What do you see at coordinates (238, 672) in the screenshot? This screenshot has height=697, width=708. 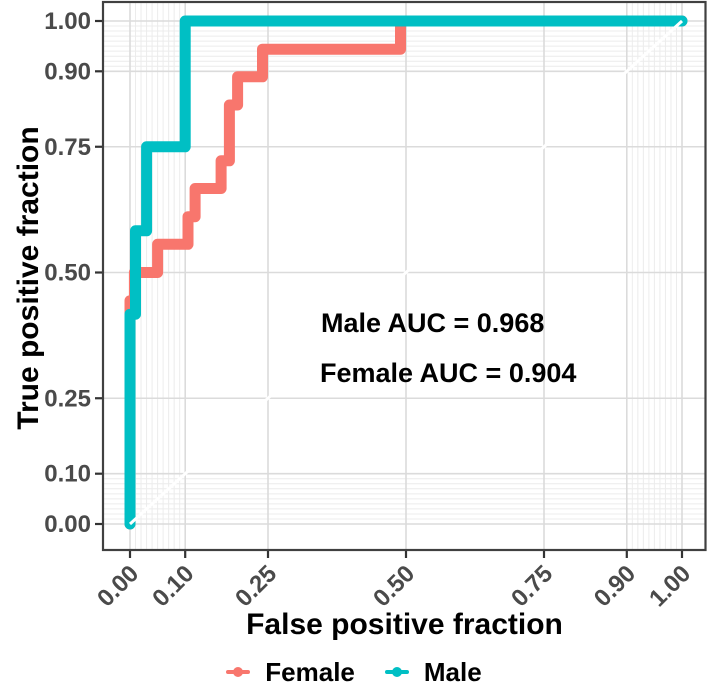 I see `female-line-dot-icon` at bounding box center [238, 672].